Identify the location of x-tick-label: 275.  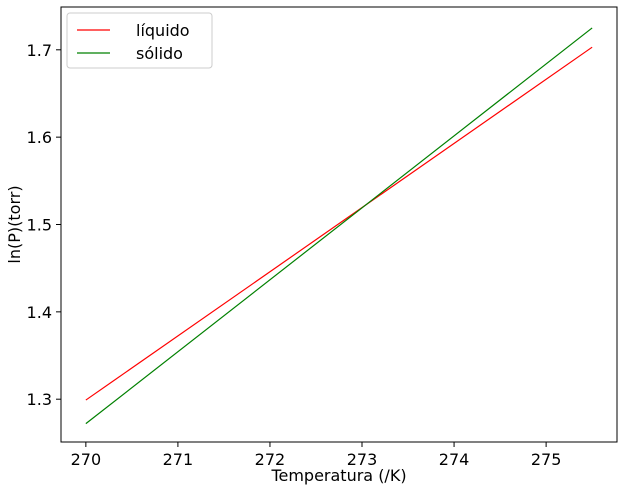
(546, 459).